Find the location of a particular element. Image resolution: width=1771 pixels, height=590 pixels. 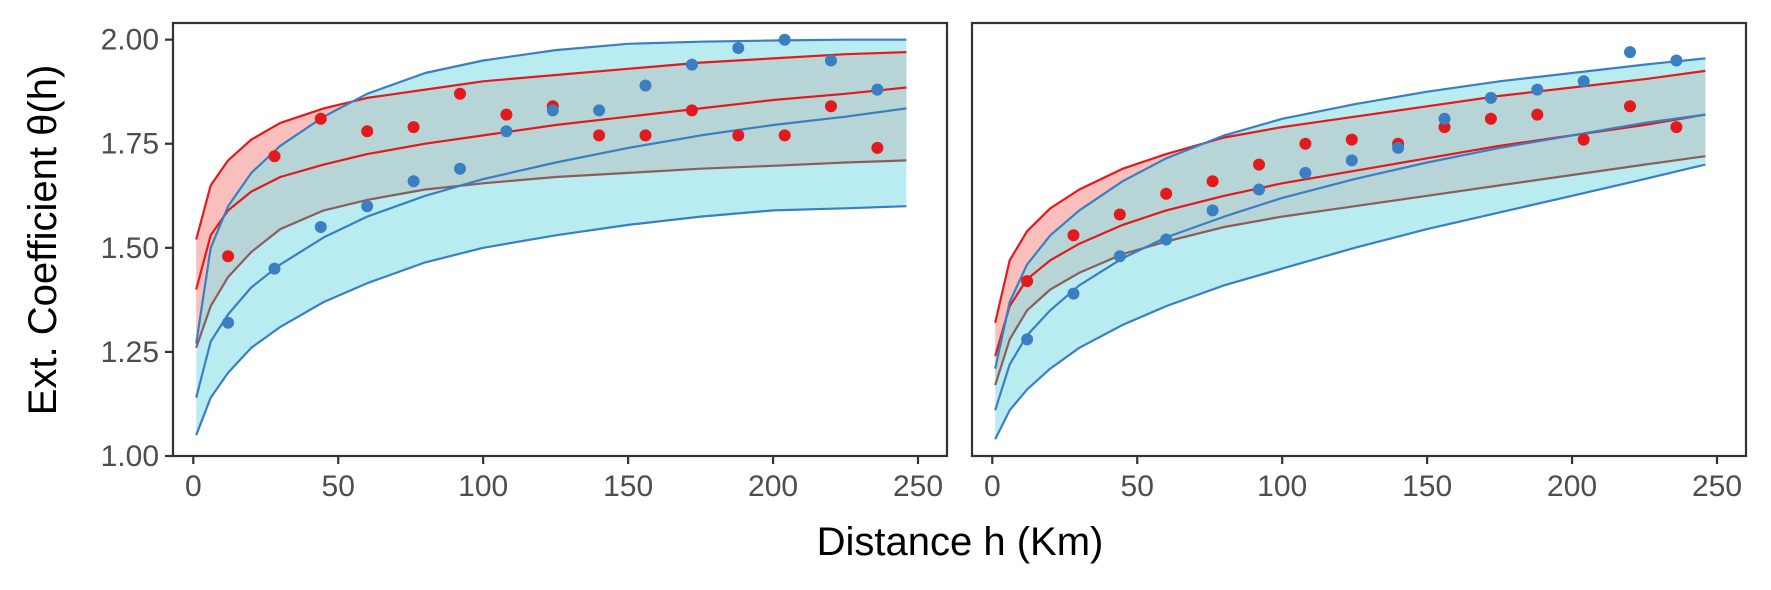

y-tick-label: 2.00 is located at coordinates (130, 40).